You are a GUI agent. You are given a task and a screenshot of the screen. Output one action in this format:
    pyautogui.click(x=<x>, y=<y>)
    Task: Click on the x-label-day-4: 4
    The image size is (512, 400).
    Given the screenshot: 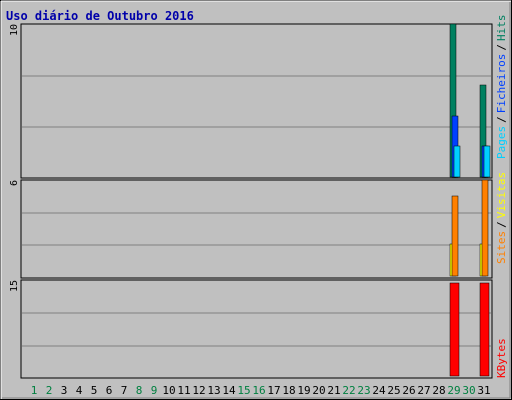 What is the action you would take?
    pyautogui.click(x=79, y=390)
    